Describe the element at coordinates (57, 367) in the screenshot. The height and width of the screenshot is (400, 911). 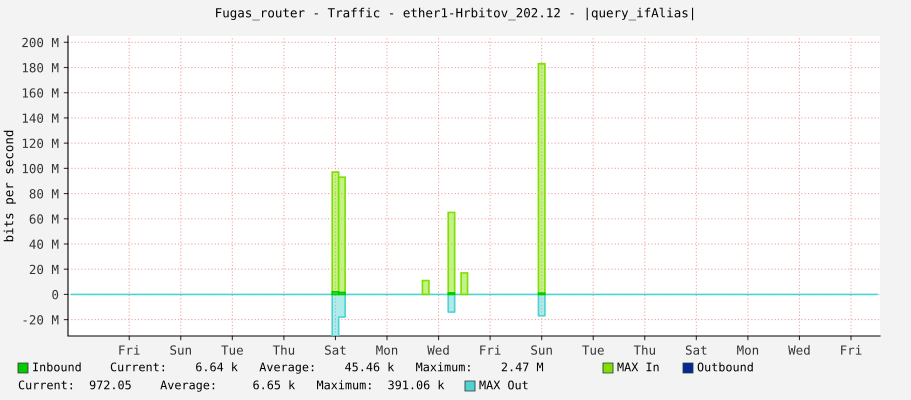
I see `legend-label: Inbound` at that location.